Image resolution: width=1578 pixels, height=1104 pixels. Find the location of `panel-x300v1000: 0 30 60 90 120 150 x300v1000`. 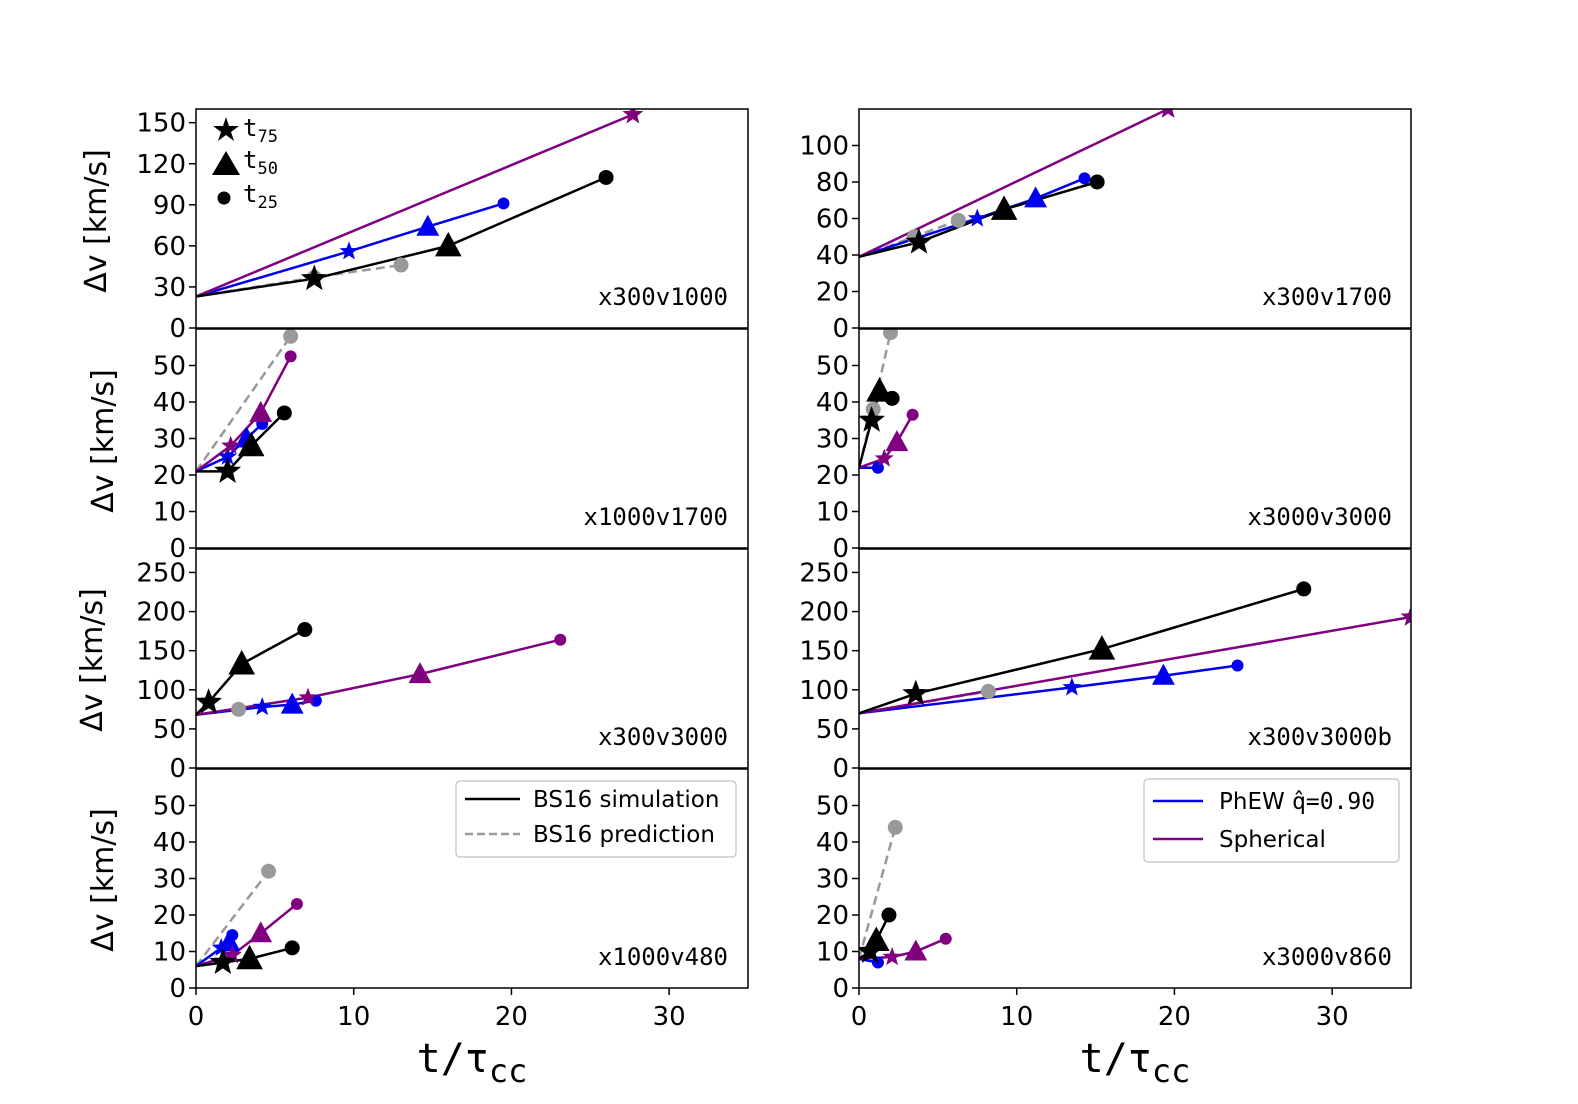

panel-x300v1000: 0 30 60 90 120 150 x300v1000 is located at coordinates (442, 226).